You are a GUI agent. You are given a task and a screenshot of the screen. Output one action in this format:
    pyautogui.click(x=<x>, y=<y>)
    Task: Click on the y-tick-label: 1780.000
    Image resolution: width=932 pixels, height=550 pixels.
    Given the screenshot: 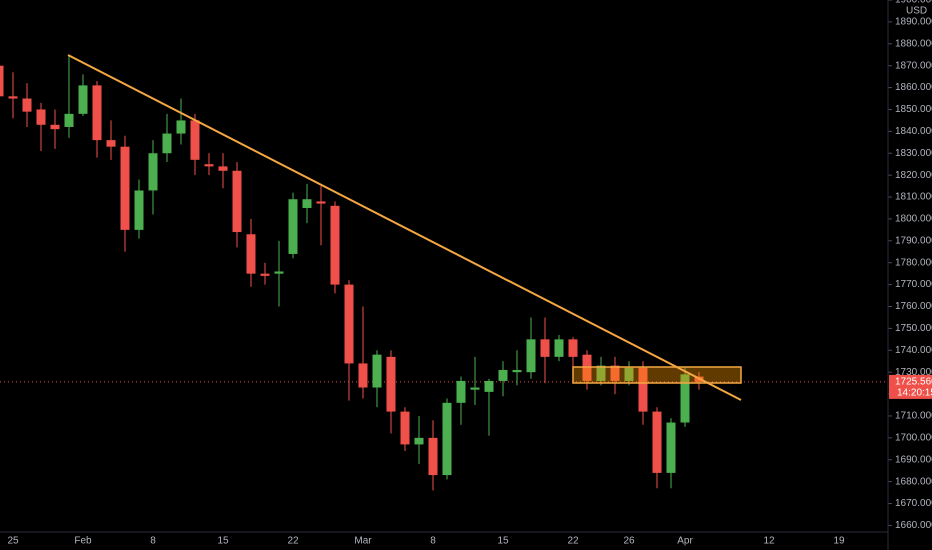 What is the action you would take?
    pyautogui.click(x=913, y=262)
    